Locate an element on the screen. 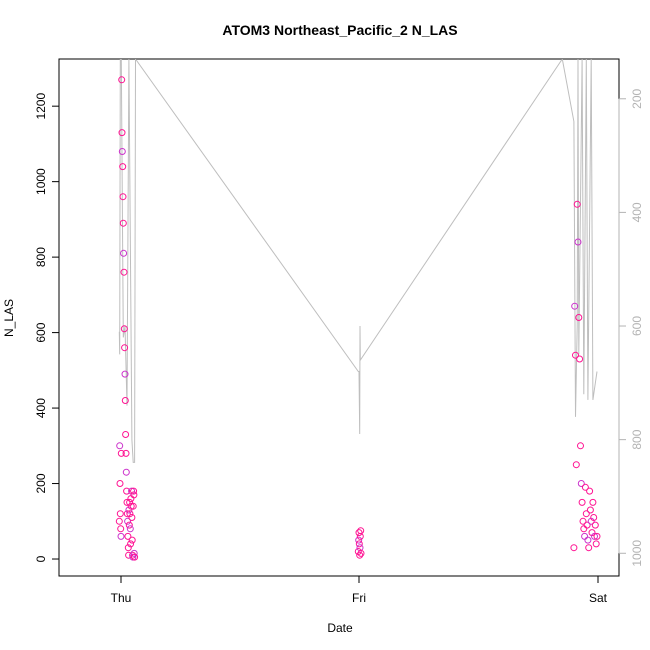 The image size is (650, 650). chart-title: ATOM3 Northeast_Pacific_2 N_LAS is located at coordinates (339, 30).